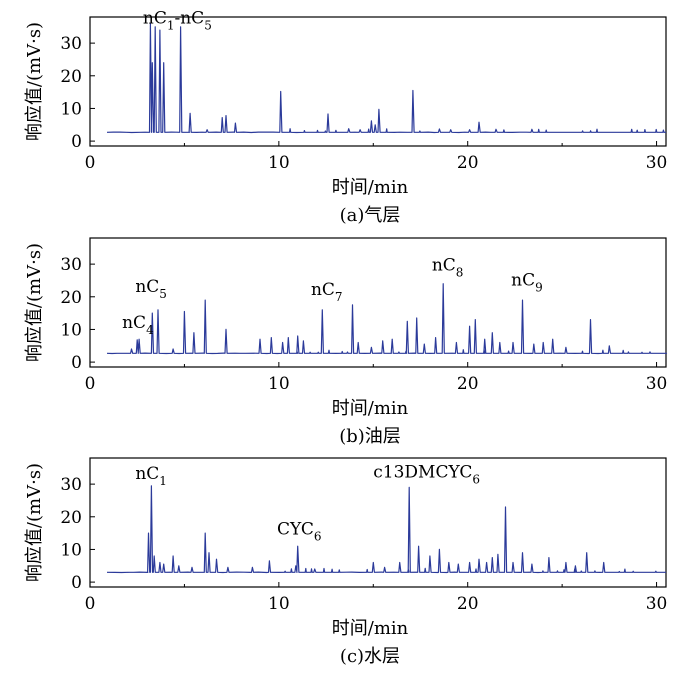  Describe the element at coordinates (527, 282) in the screenshot. I see `peak-label: nC9` at that location.